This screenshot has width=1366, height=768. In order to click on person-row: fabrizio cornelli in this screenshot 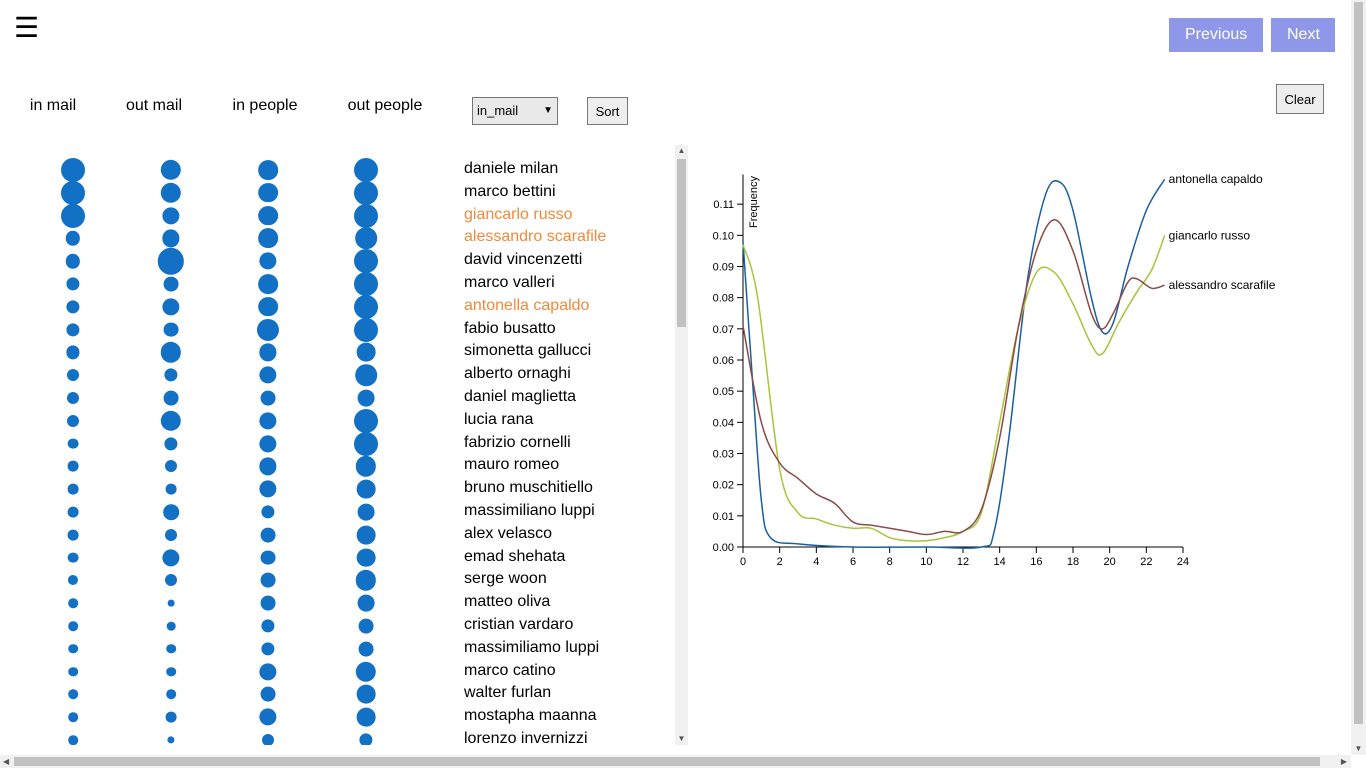, I will do `click(337, 443)`.